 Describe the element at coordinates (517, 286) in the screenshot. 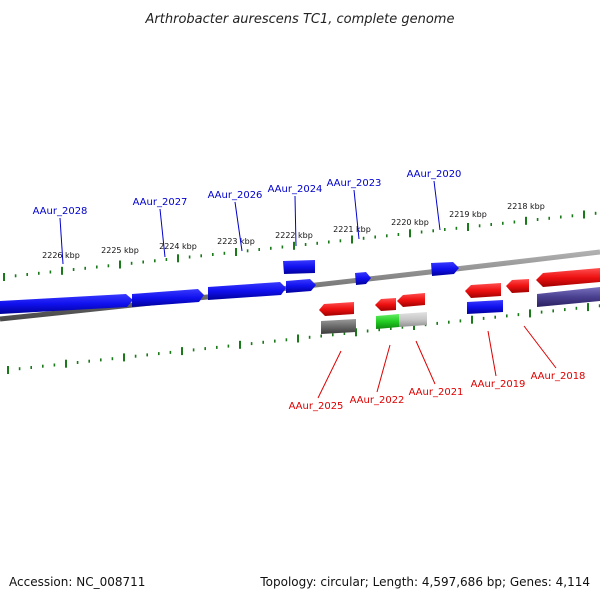

I see `gene-arrow-aaur-2018-a` at that location.